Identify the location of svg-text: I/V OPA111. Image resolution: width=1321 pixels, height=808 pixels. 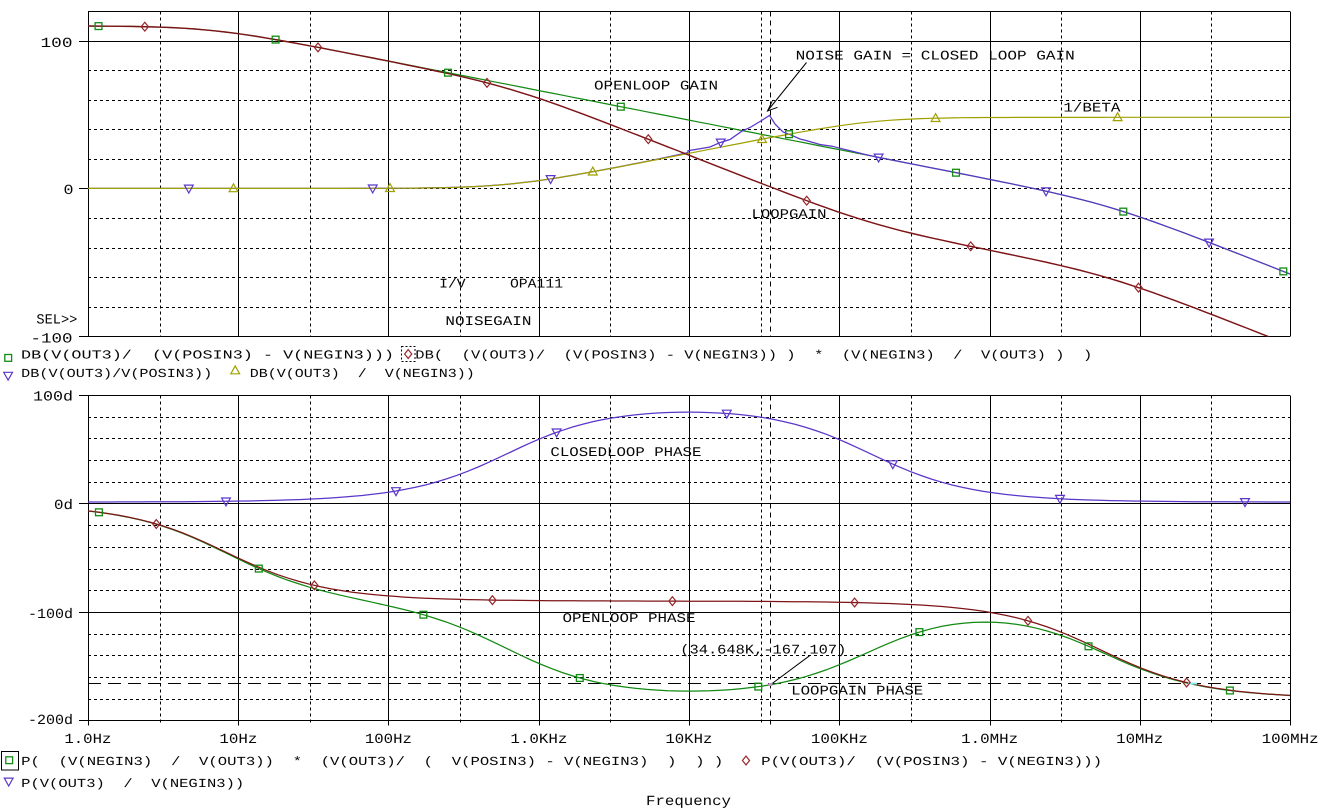
(501, 284).